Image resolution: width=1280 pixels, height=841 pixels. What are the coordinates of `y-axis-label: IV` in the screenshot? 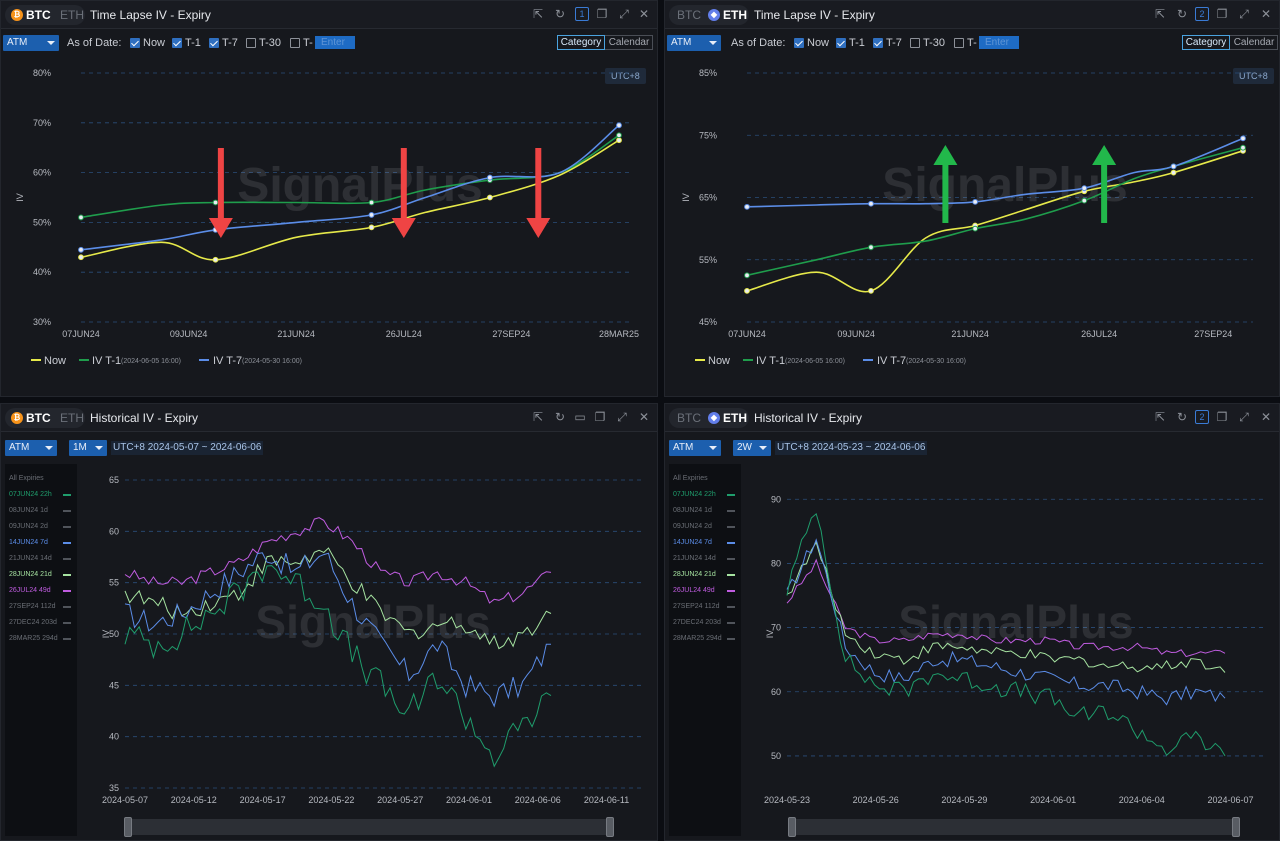 It's located at (770, 634).